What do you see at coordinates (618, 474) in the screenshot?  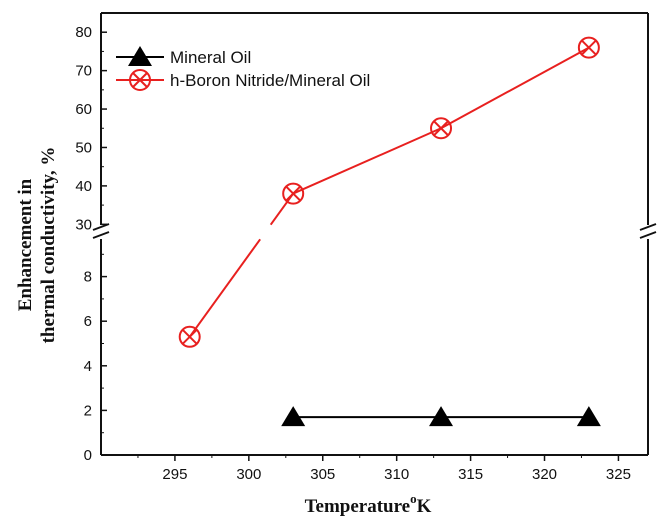 I see `x-tick-label: 325` at bounding box center [618, 474].